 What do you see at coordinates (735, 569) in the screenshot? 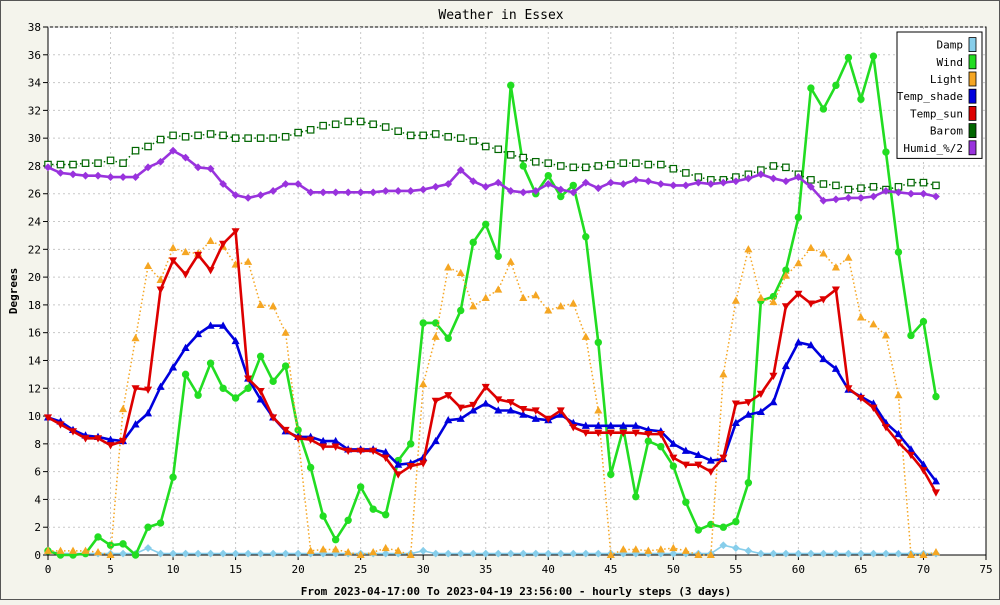
I see `x-tick-label: 55` at bounding box center [735, 569].